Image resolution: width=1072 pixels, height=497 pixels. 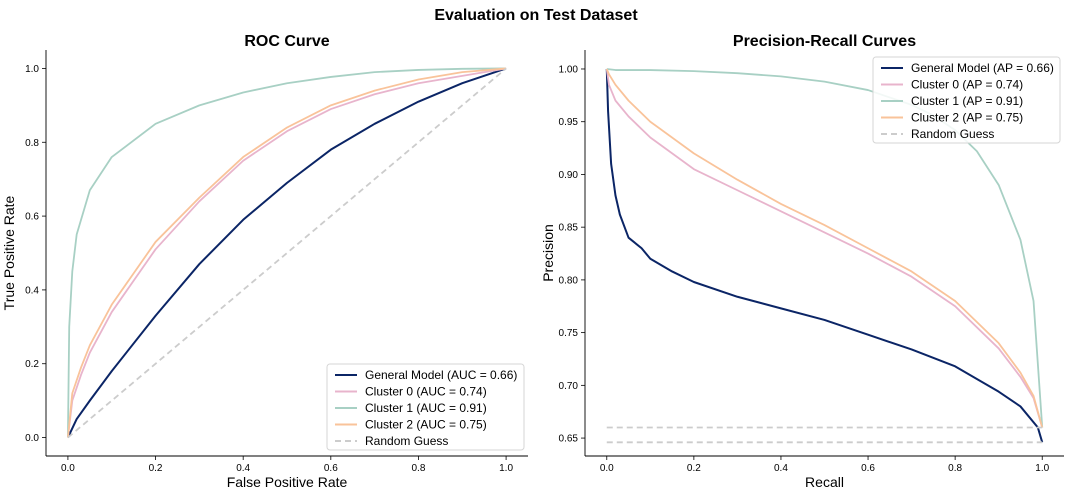 What do you see at coordinates (32, 438) in the screenshot?
I see `roc-ytick-label-0: 0.0` at bounding box center [32, 438].